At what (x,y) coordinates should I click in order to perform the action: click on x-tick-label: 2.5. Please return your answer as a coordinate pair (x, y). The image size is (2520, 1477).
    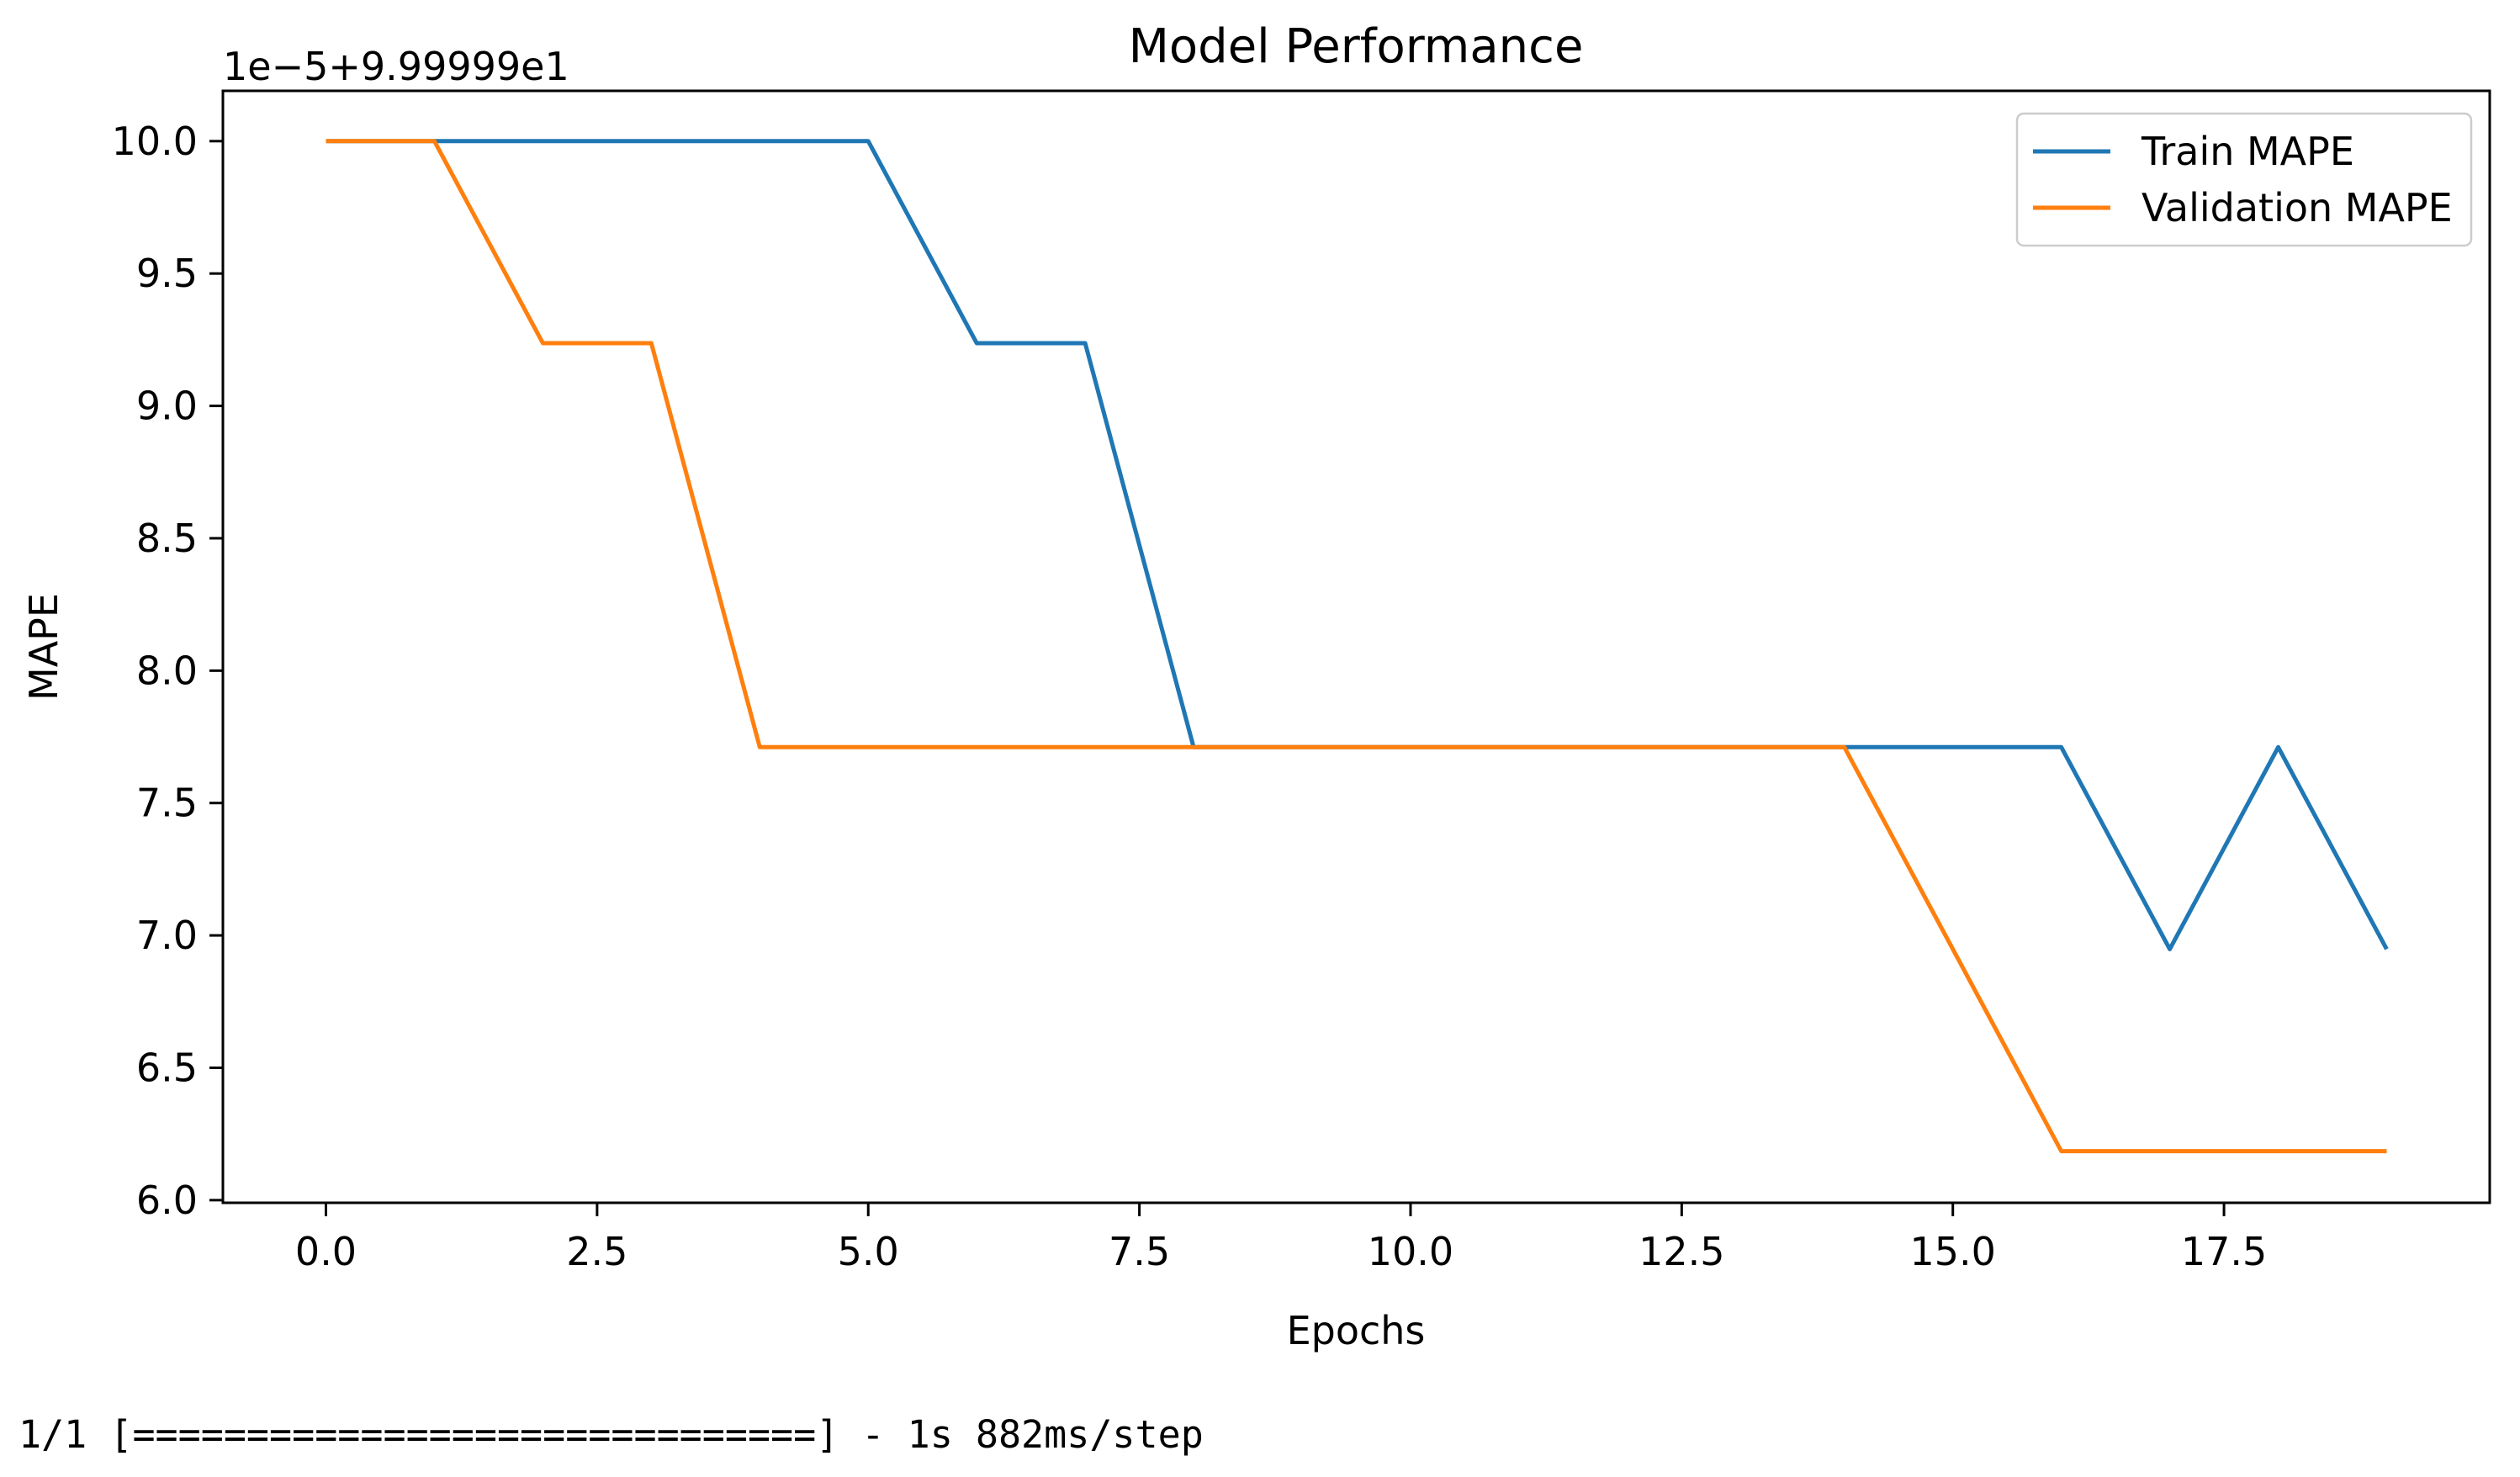
    Looking at the image, I should click on (596, 1251).